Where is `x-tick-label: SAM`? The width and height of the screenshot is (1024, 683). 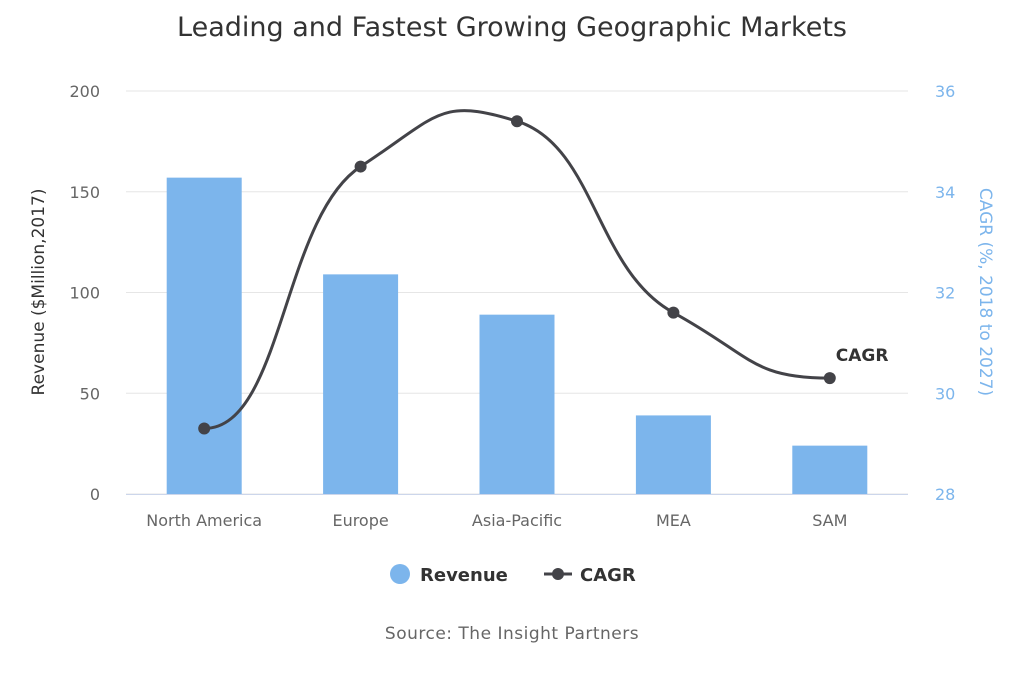
x-tick-label: SAM is located at coordinates (829, 520).